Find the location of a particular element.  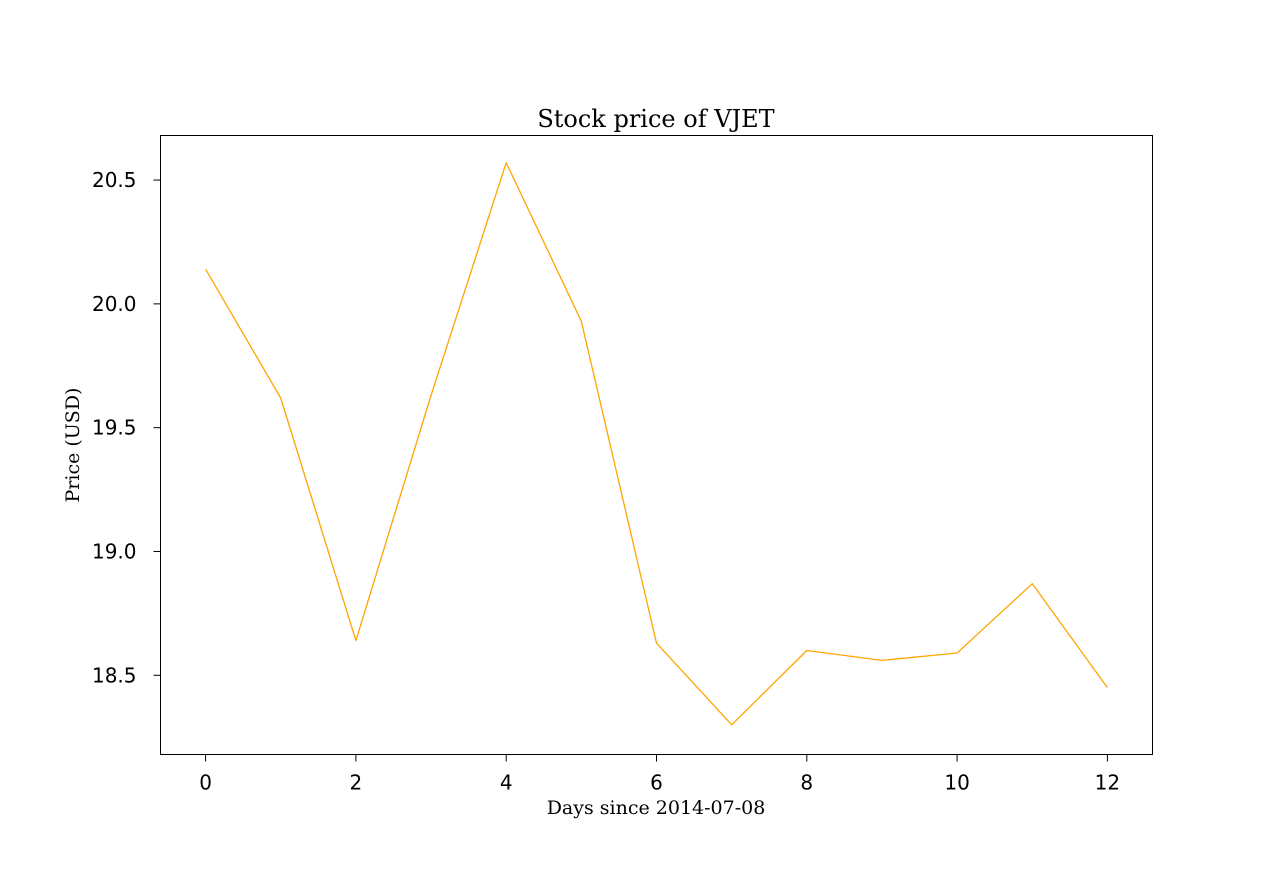

y-tick-label: 19.5 is located at coordinates (114, 428).